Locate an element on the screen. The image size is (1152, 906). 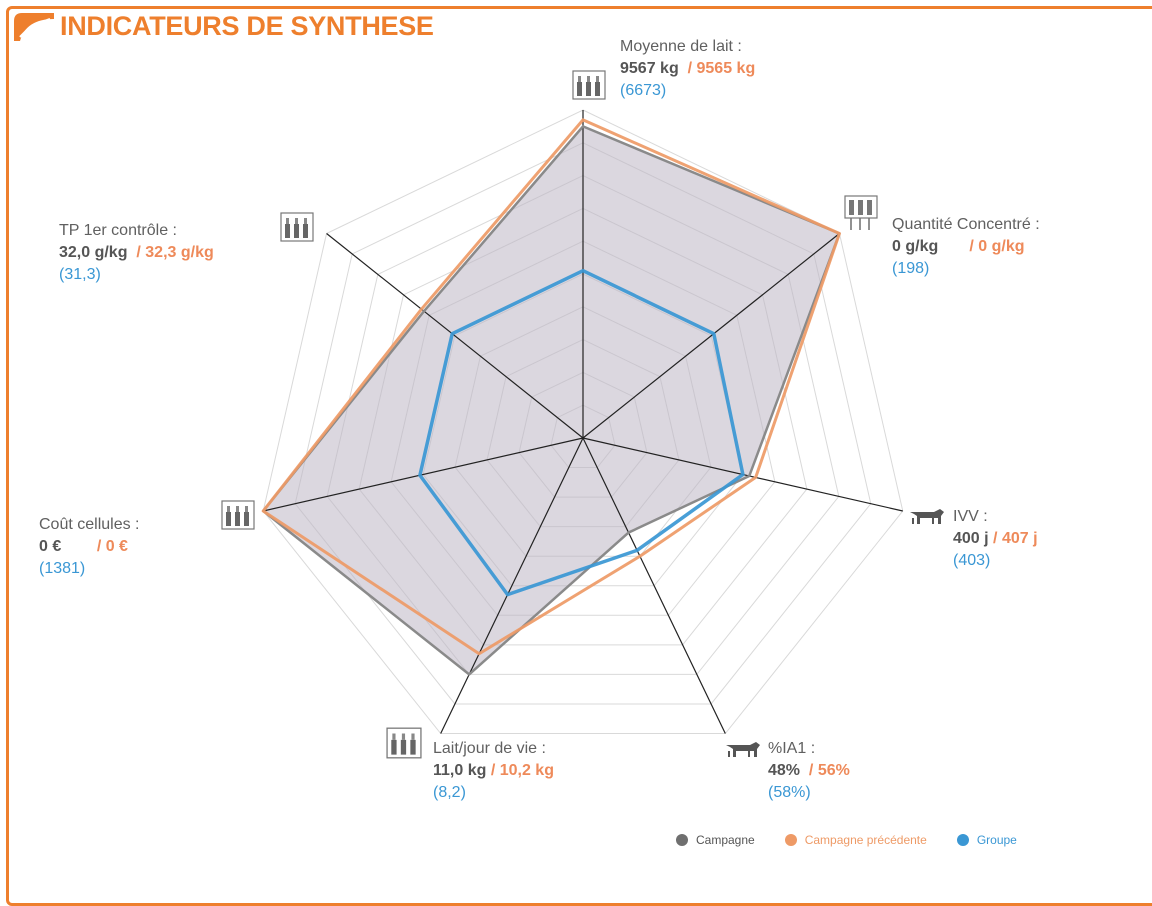
legend-item-campagne: Campagne is located at coordinates (715, 840).